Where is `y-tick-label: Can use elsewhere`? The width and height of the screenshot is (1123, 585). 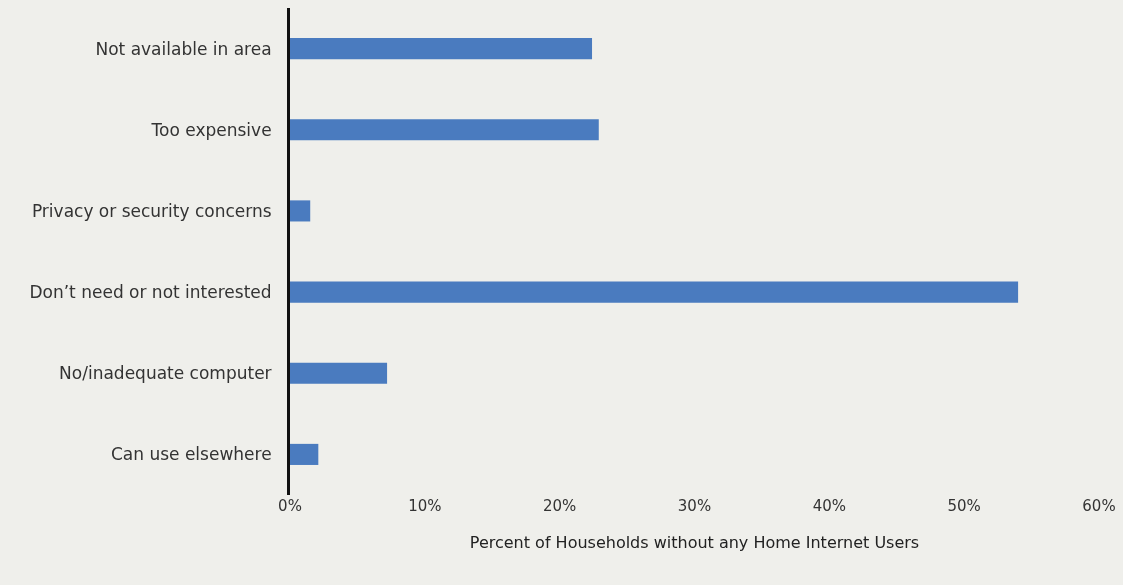
y-tick-label: Can use elsewhere is located at coordinates (191, 454).